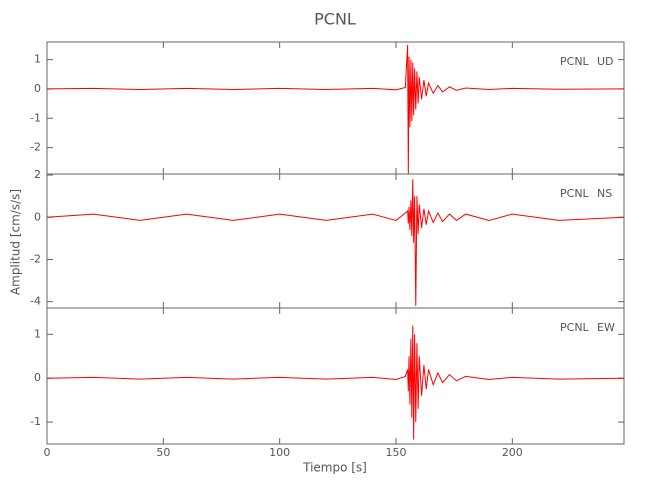  What do you see at coordinates (395, 452) in the screenshot?
I see `x-tick-label: 150` at bounding box center [395, 452].